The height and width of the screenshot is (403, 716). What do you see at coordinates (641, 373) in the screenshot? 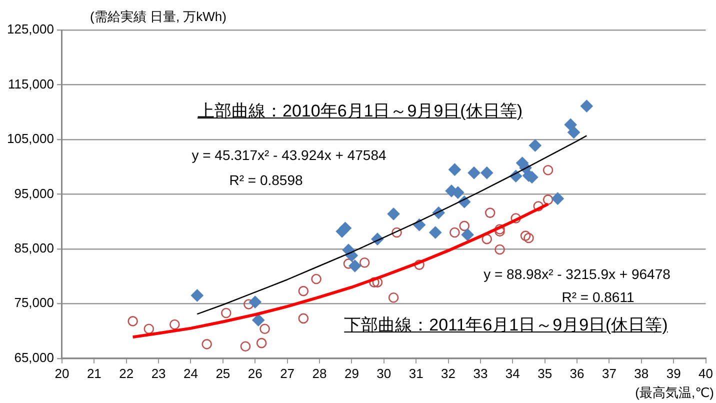
I see `x-tick-label: 38` at bounding box center [641, 373].